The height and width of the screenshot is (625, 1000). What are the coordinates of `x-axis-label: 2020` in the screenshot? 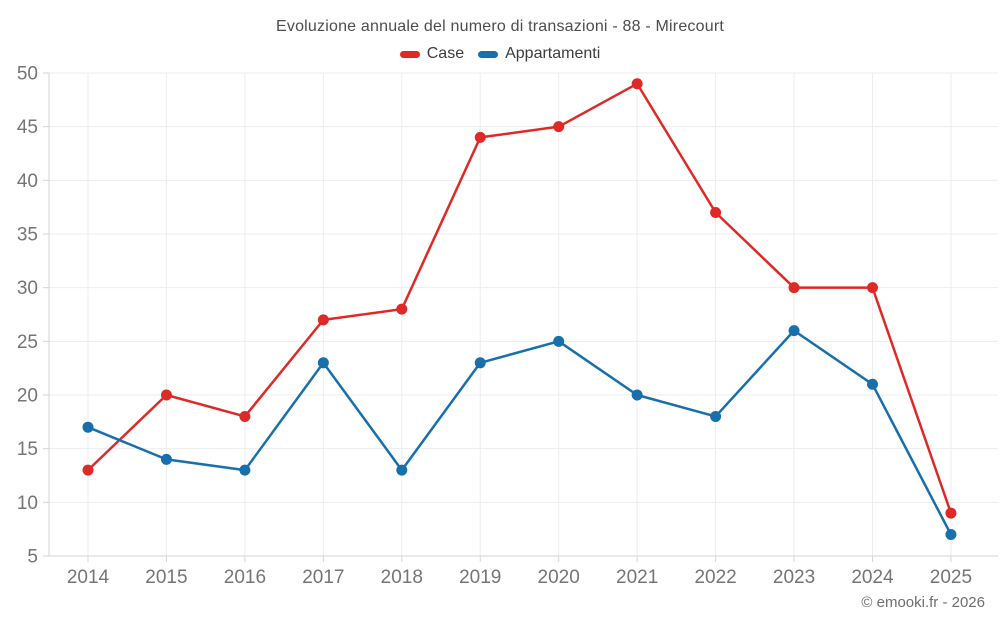 It's located at (559, 577).